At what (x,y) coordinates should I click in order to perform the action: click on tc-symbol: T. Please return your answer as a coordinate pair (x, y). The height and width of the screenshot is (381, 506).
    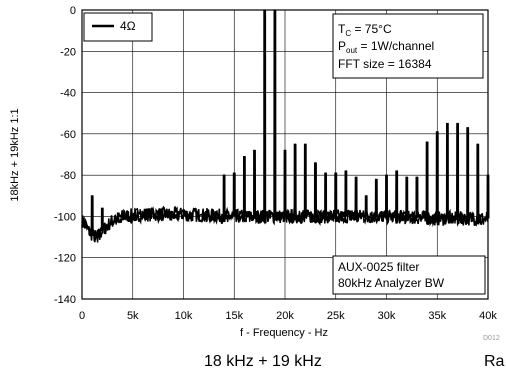
    Looking at the image, I should click on (342, 29).